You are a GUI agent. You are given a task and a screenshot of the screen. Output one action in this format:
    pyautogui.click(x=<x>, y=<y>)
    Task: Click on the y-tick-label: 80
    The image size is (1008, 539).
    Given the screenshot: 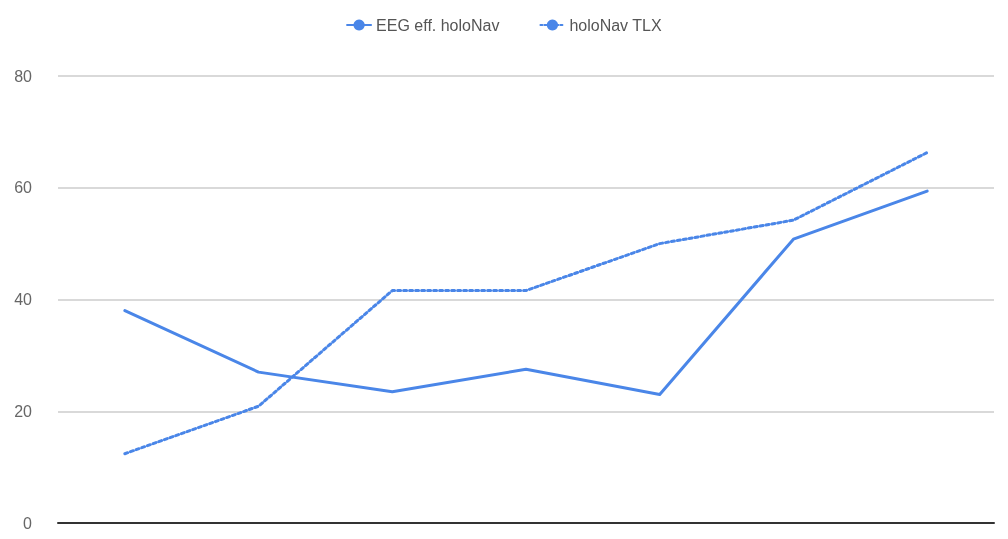 What is the action you would take?
    pyautogui.click(x=23, y=76)
    